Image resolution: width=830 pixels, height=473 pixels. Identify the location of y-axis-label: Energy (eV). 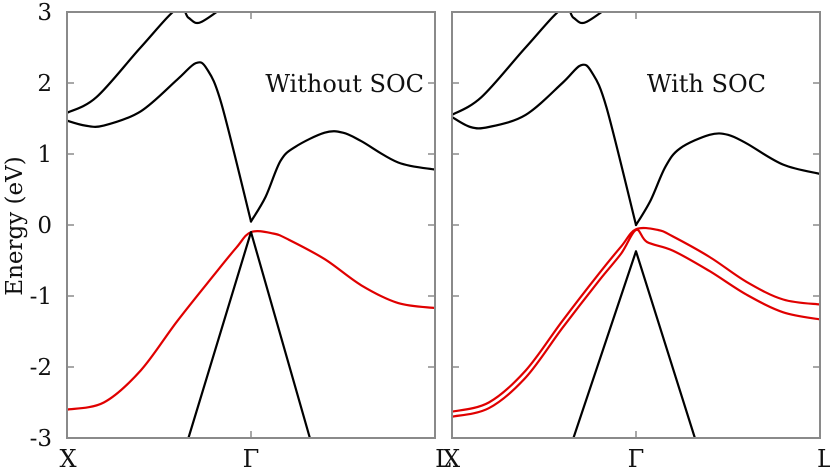
(15, 225).